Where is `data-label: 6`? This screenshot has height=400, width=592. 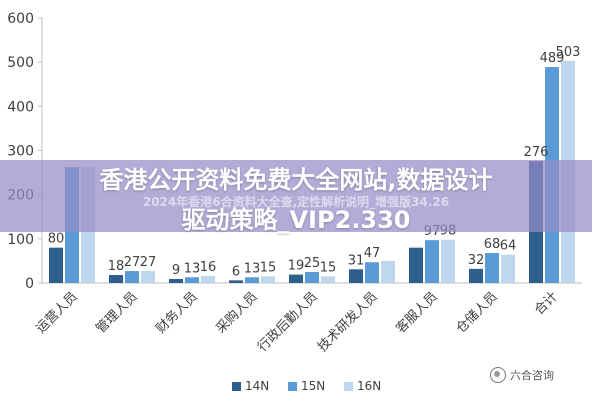 data-label: 6 is located at coordinates (236, 271).